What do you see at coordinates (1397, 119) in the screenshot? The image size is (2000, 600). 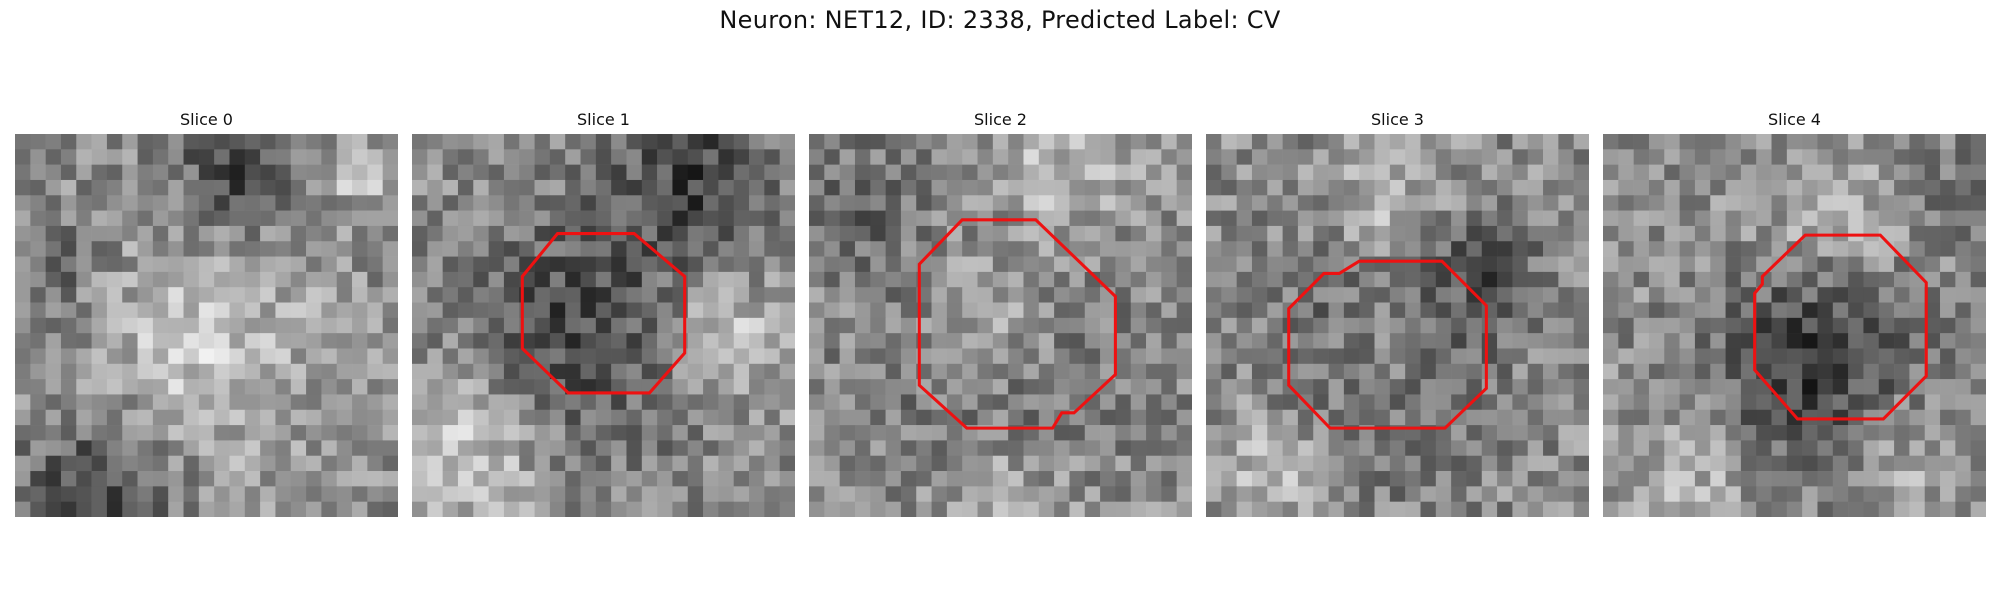 I see `slice-title: Slice 3` at bounding box center [1397, 119].